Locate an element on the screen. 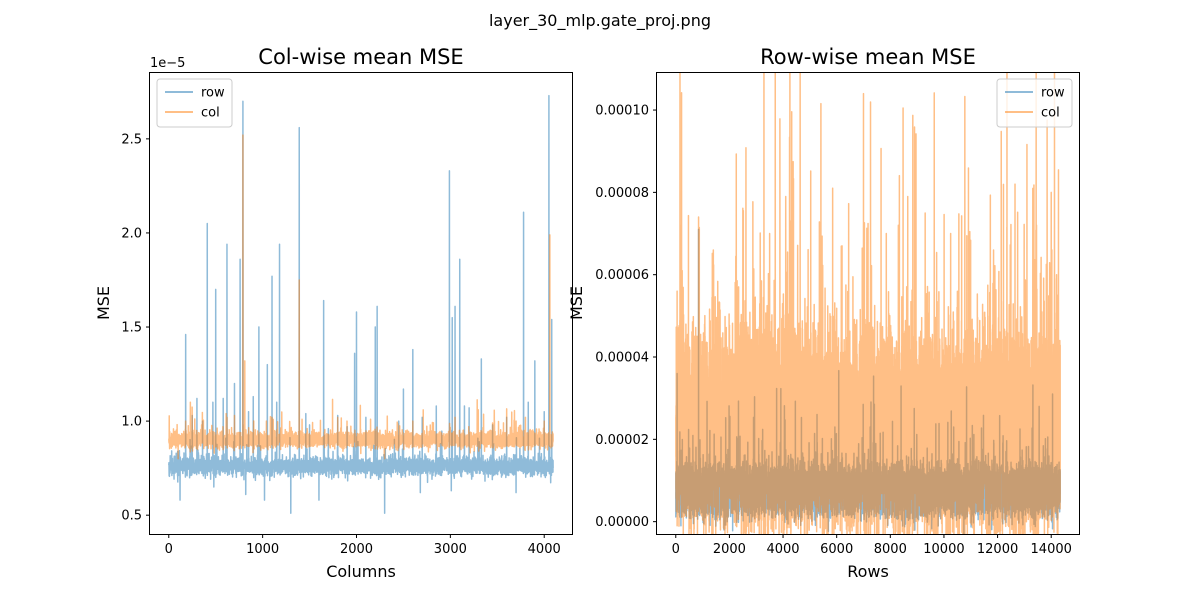  y-tick-label: 2.0 is located at coordinates (131, 233).